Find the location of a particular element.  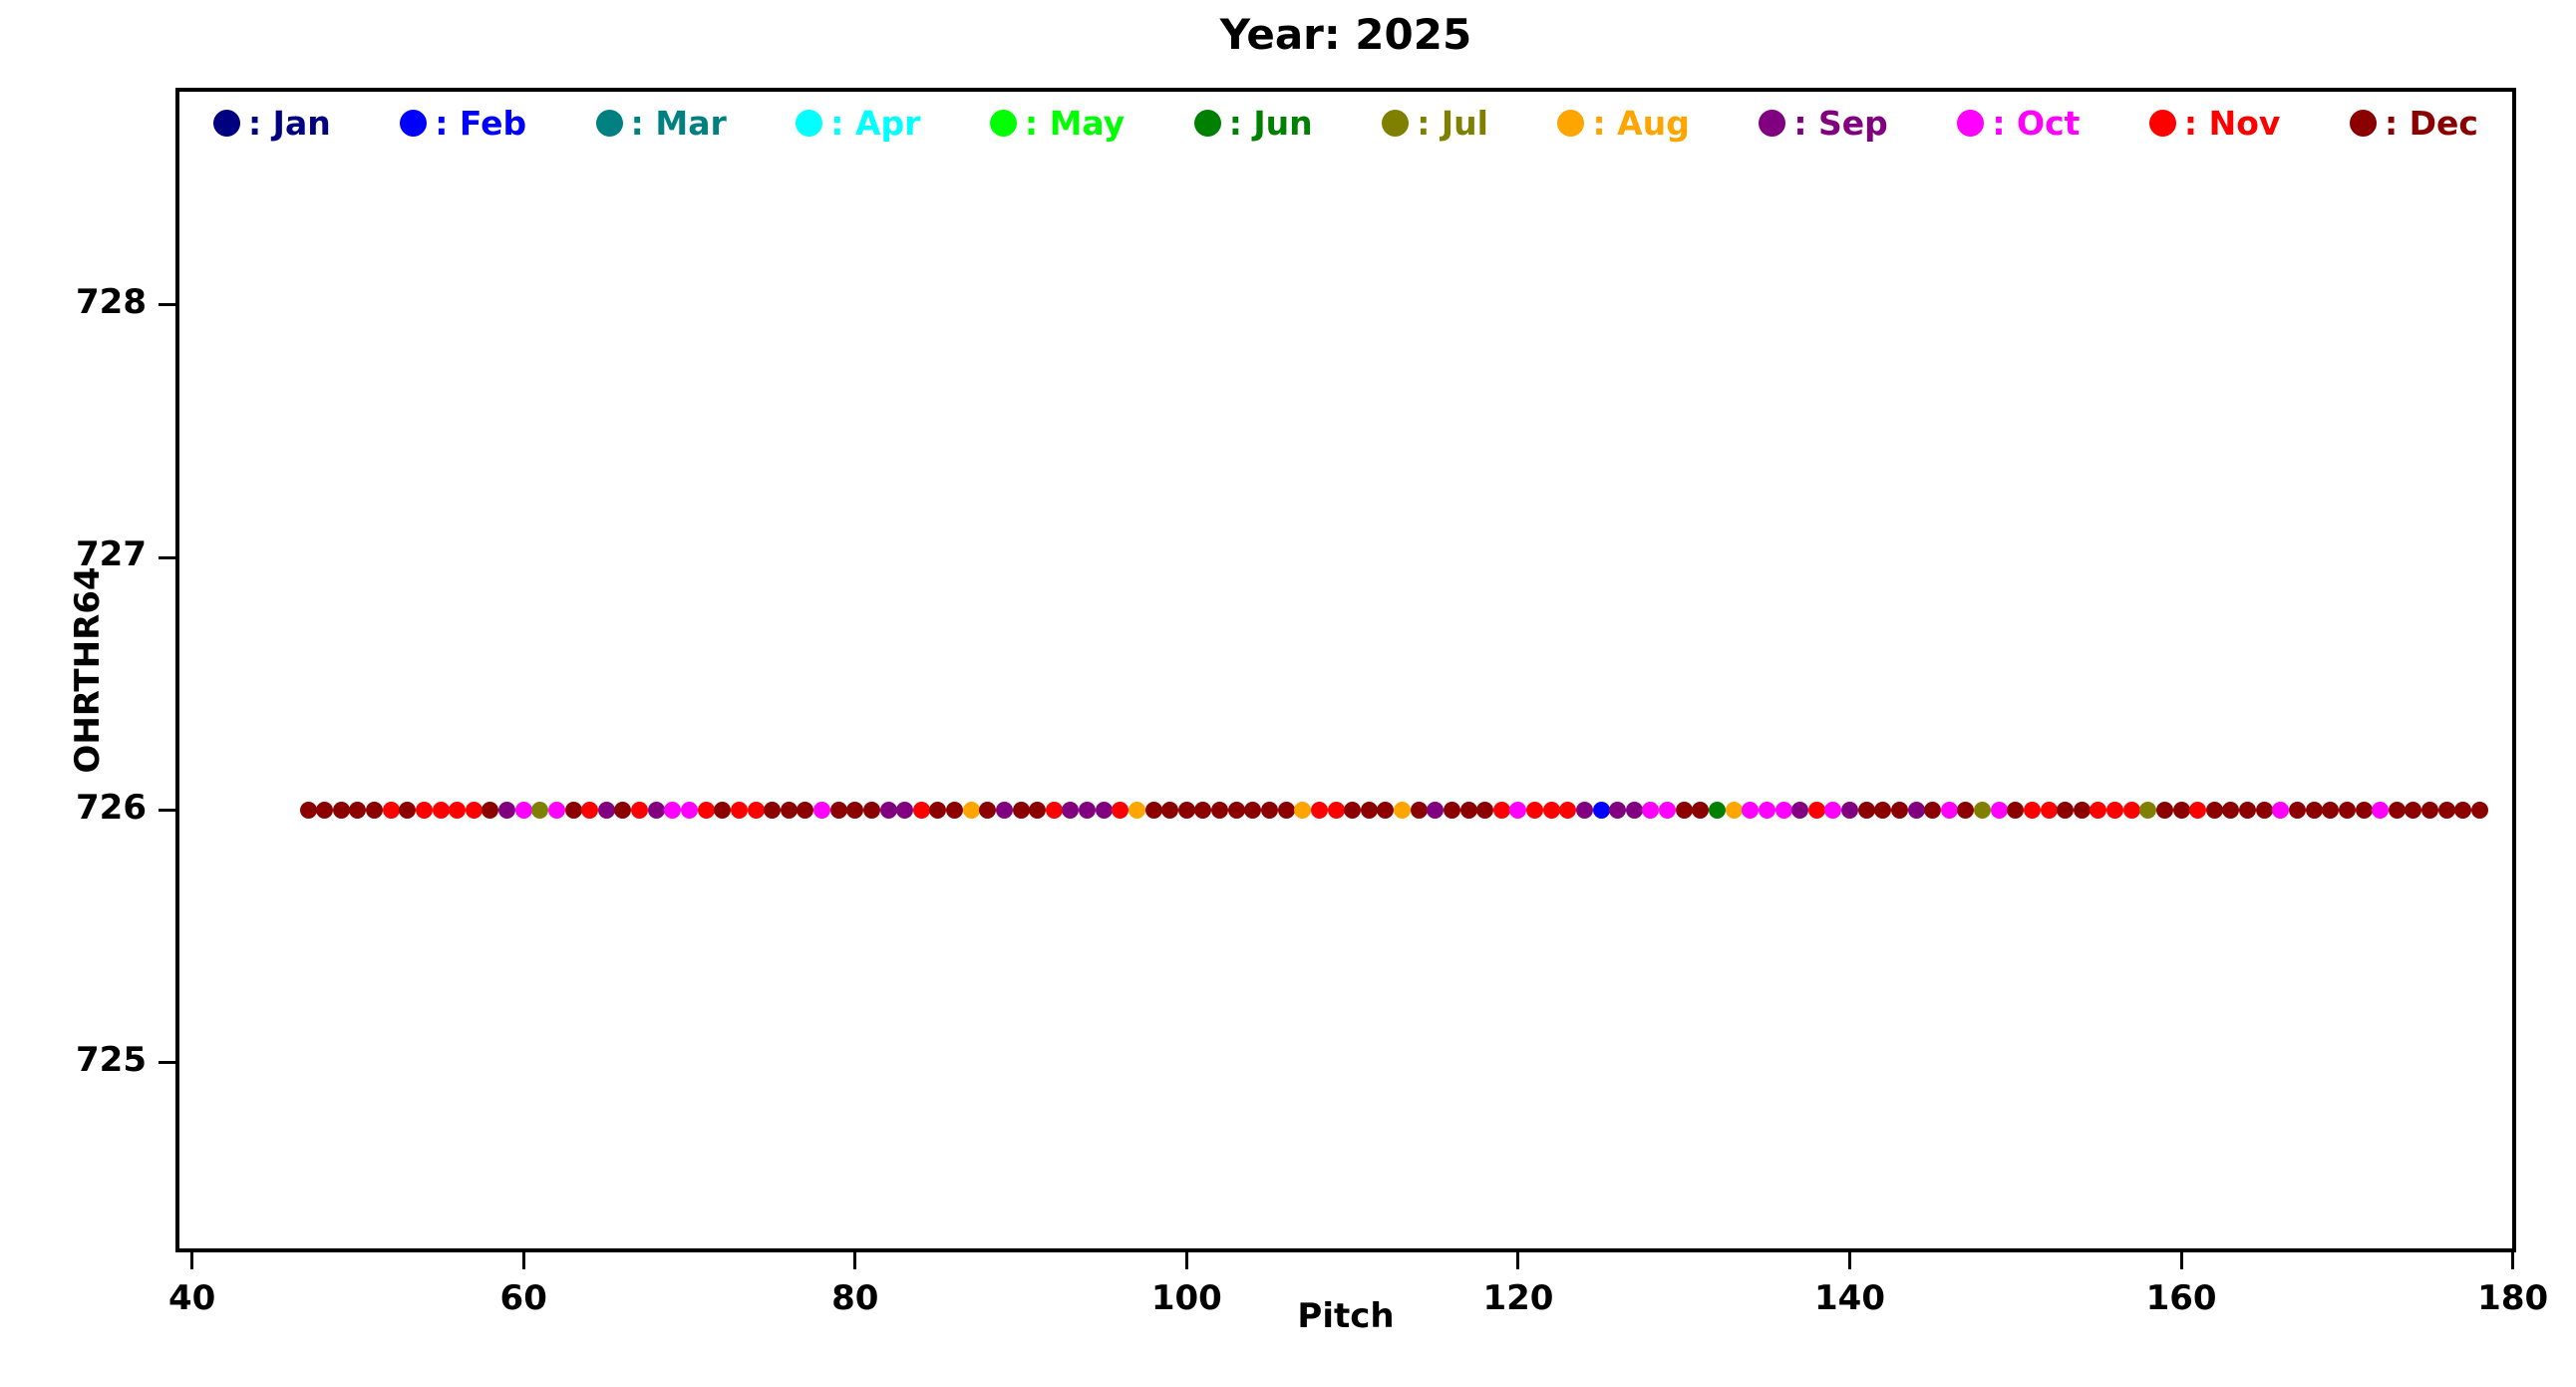

legend-item-feb: : Feb is located at coordinates (463, 124).